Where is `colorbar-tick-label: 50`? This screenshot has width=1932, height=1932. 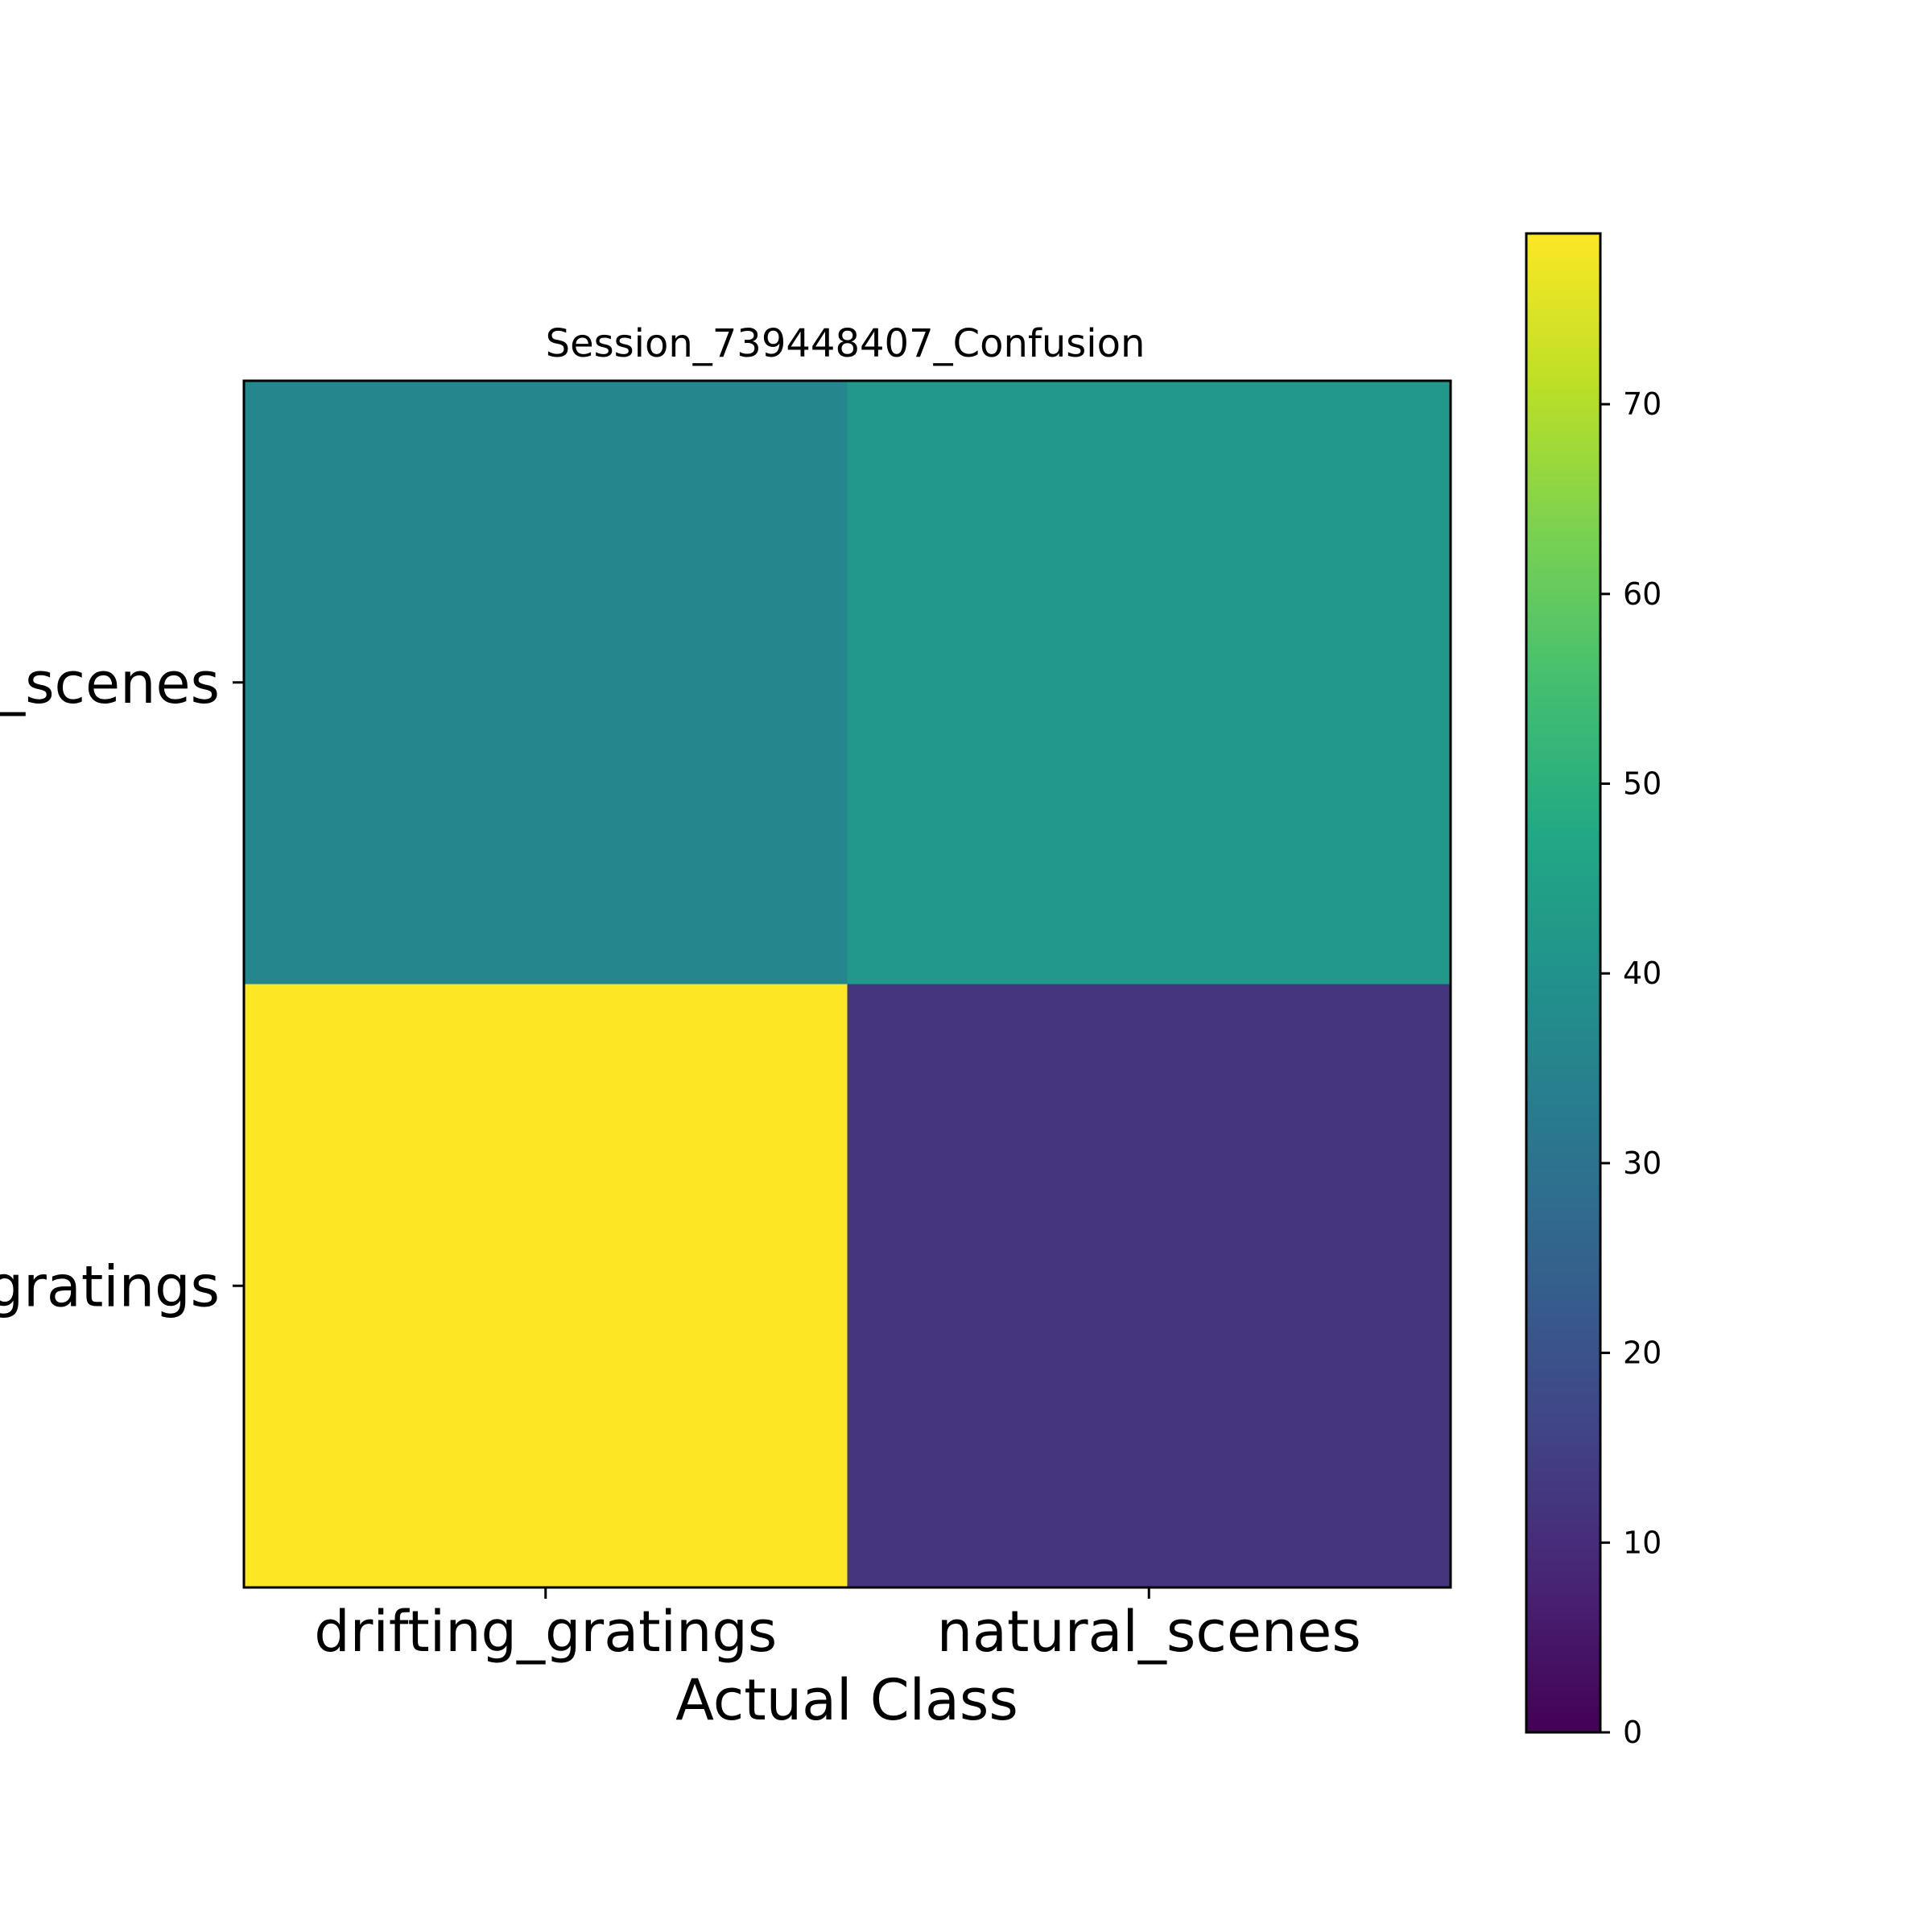 colorbar-tick-label: 50 is located at coordinates (1642, 784).